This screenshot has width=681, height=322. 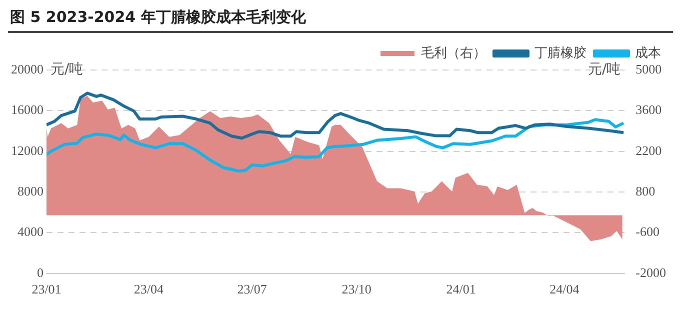 What do you see at coordinates (340, 20) in the screenshot?
I see `chart-title: 图 5 2023-2024 年丁腈橡胶成本毛利变化` at bounding box center [340, 20].